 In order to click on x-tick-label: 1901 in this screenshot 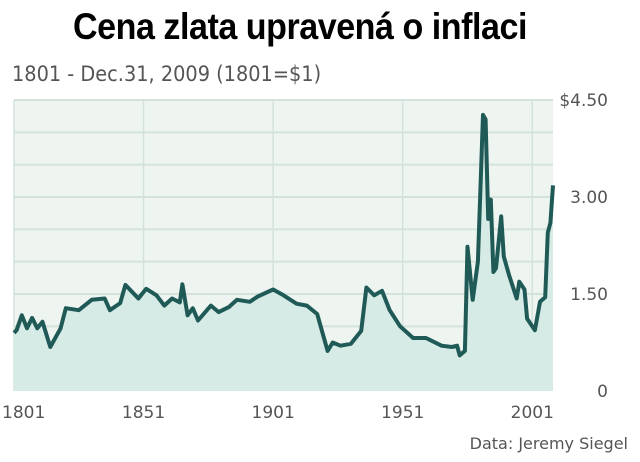, I will do `click(273, 413)`.